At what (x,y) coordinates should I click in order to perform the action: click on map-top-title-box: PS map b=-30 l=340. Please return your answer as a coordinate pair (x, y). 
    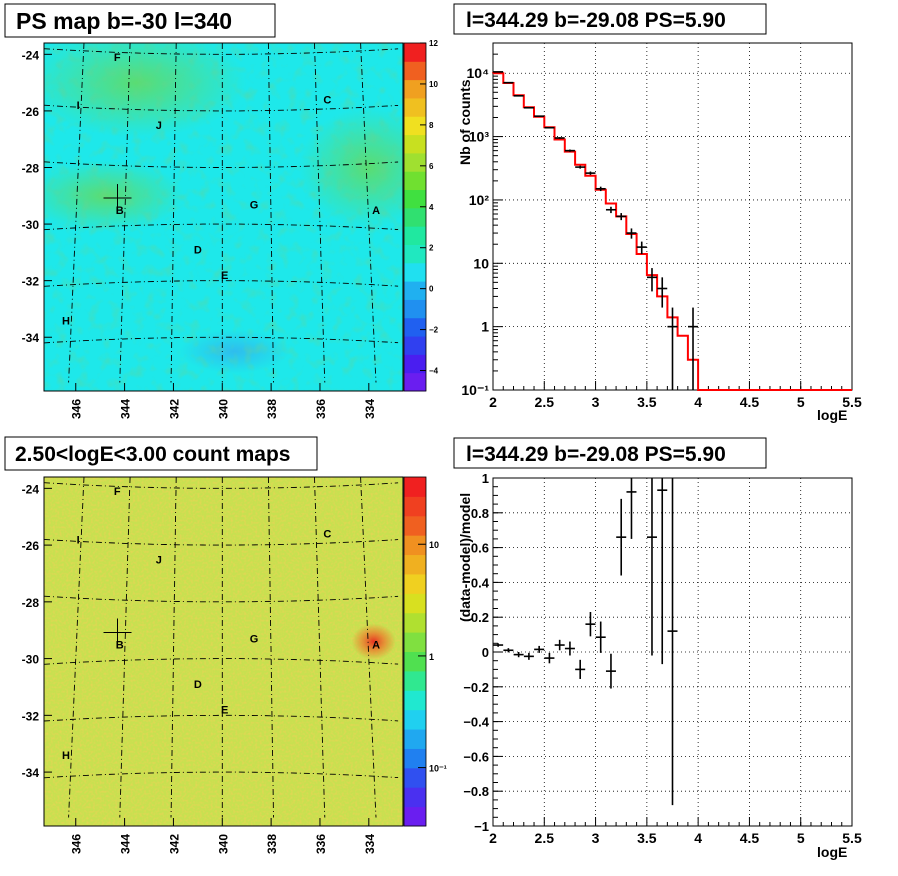
    Looking at the image, I should click on (140, 20).